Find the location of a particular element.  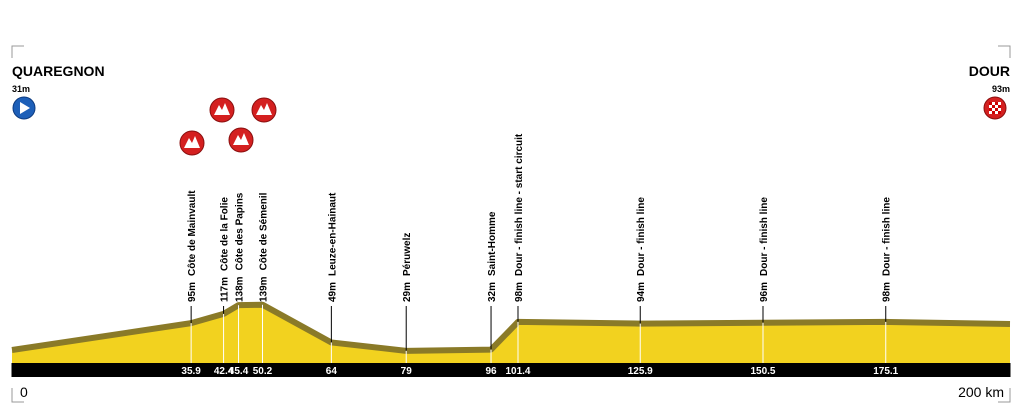

end-name: DOUR is located at coordinates (989, 71).